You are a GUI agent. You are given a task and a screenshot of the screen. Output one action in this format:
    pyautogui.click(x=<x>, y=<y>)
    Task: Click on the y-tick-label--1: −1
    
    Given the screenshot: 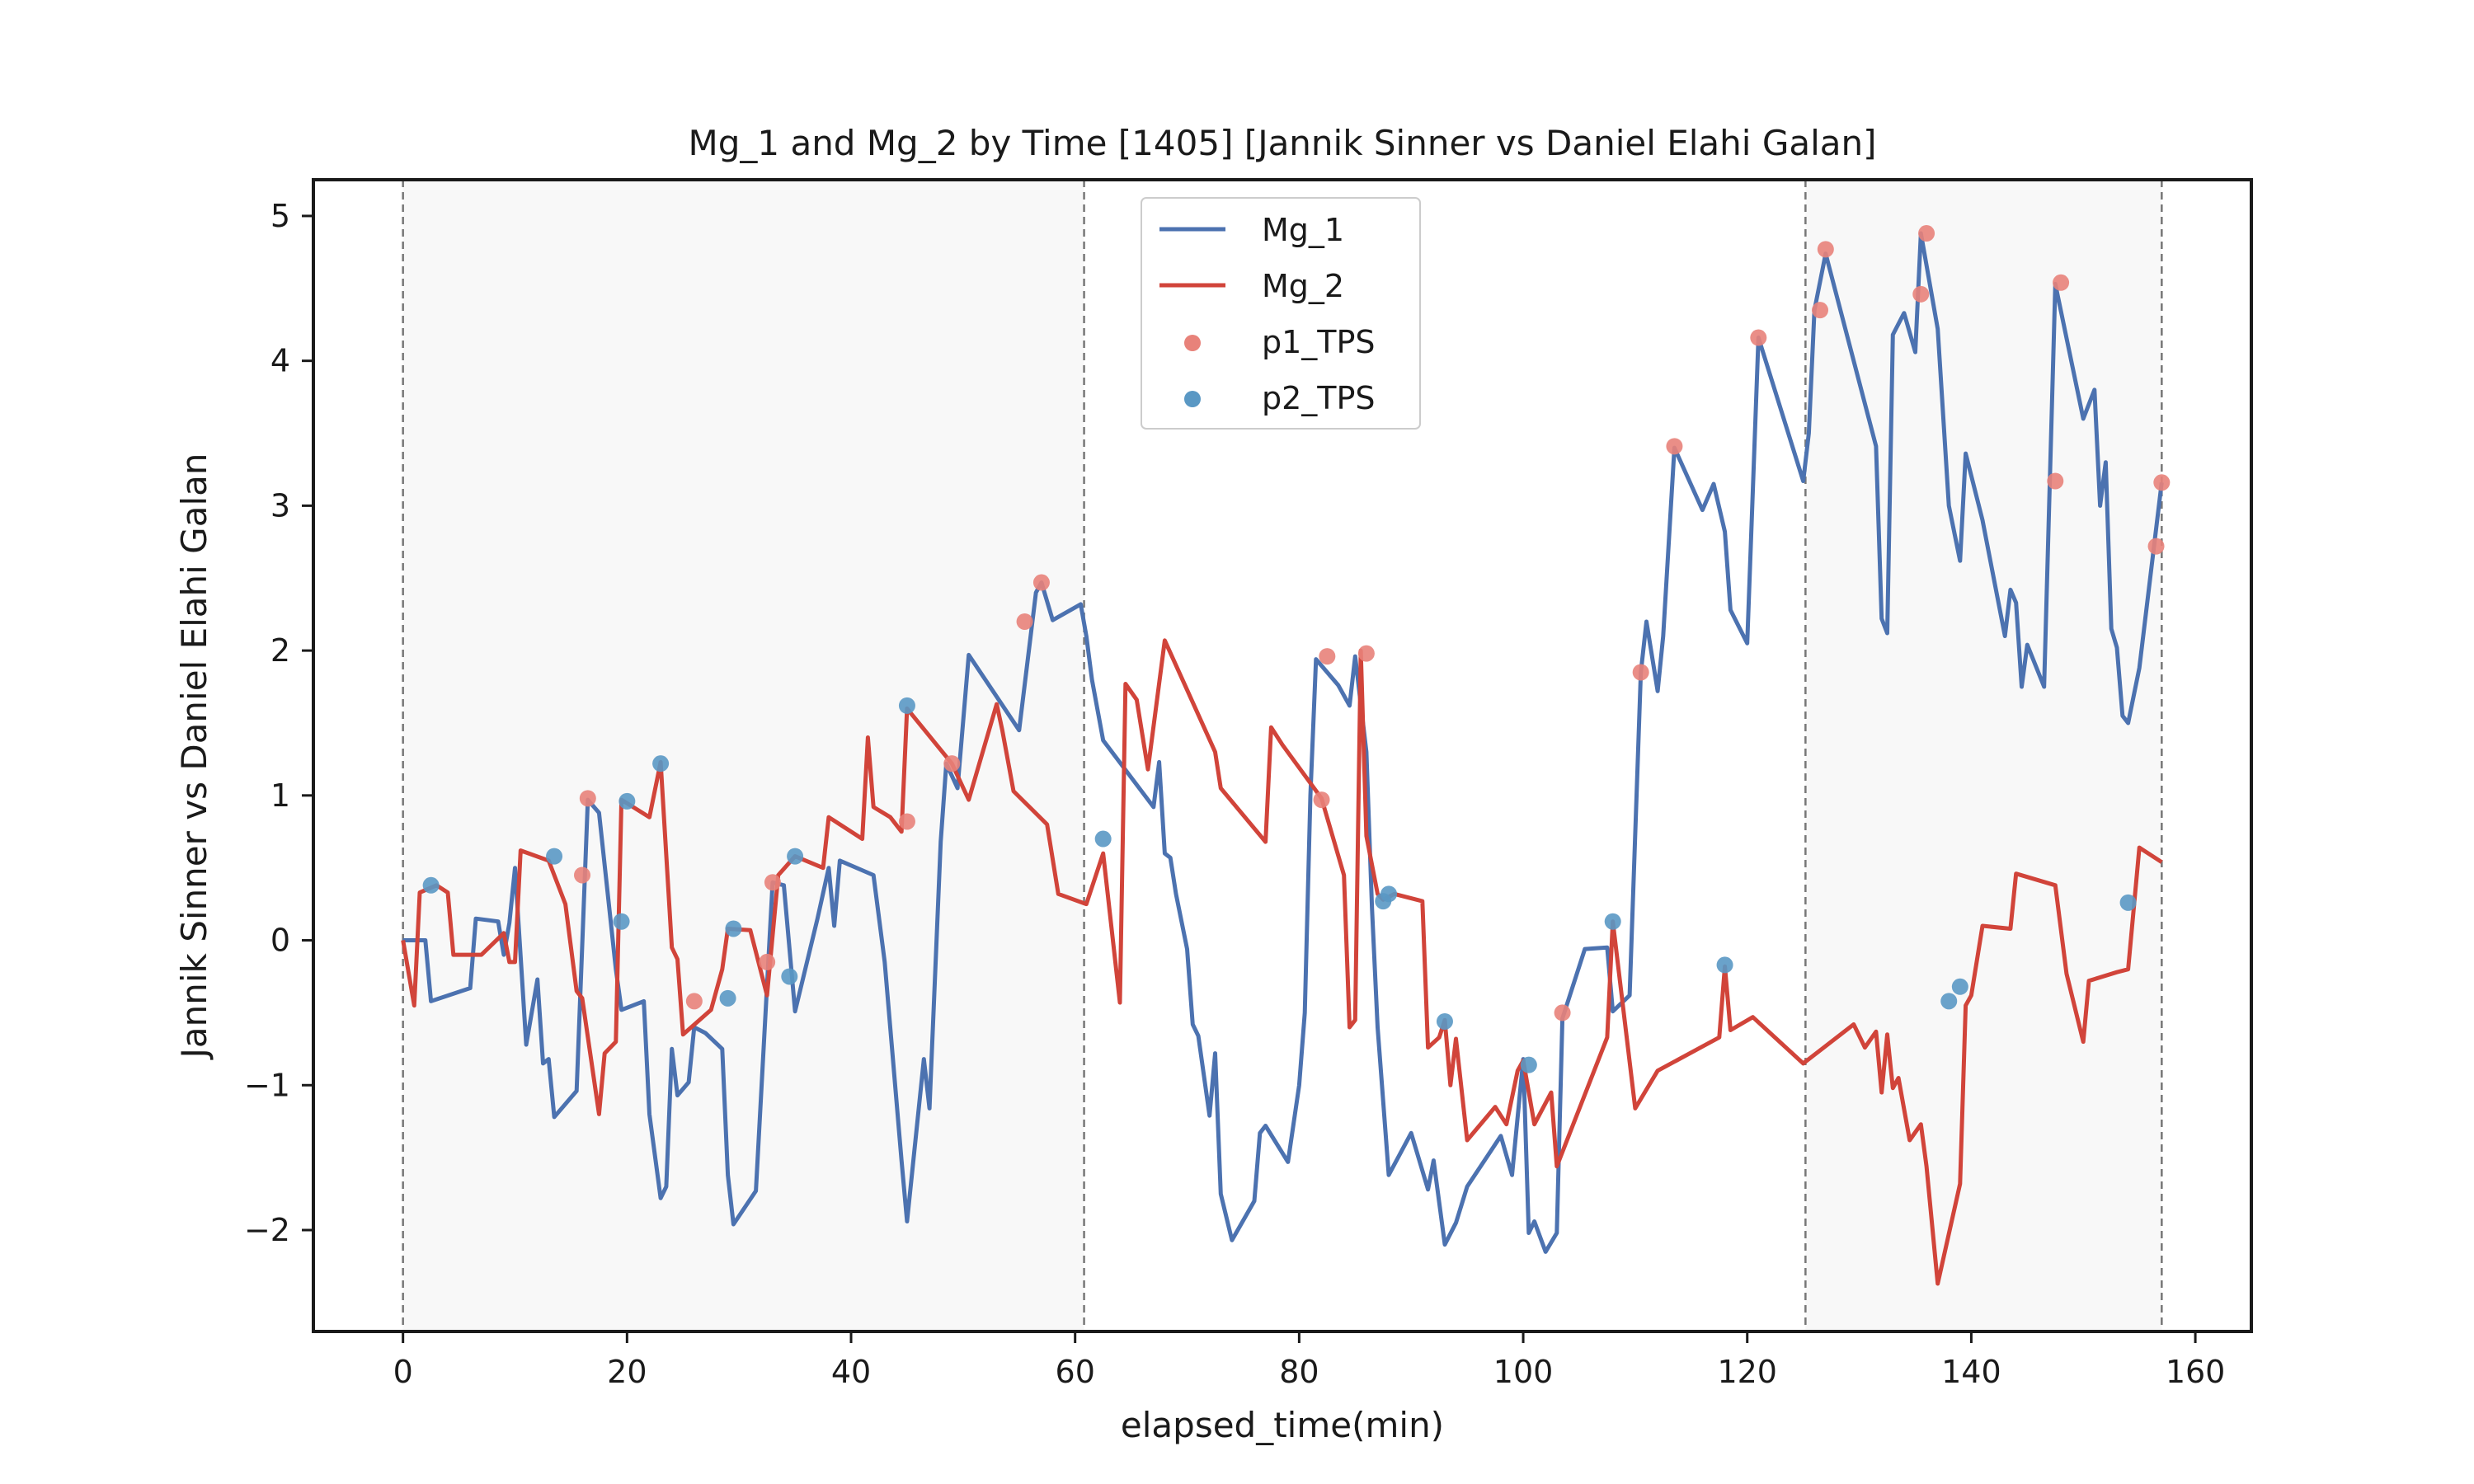 What is the action you would take?
    pyautogui.click(x=267, y=1085)
    